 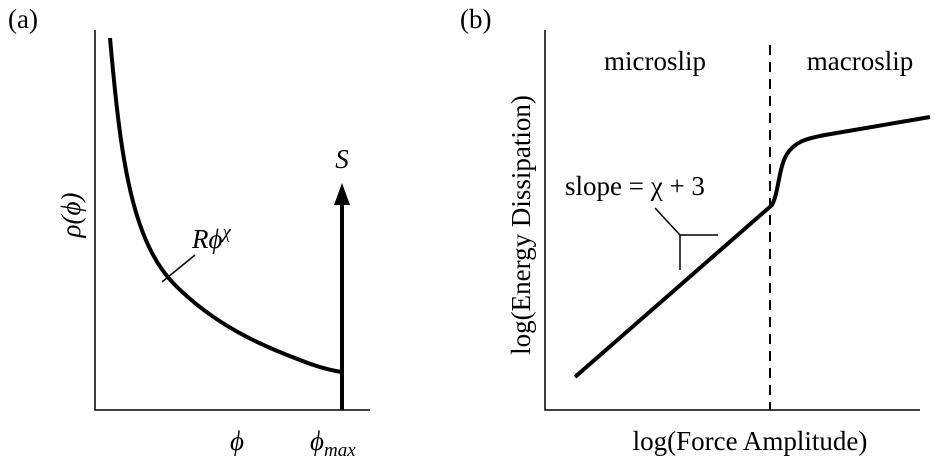 I want to click on arrow-label: S, so click(x=342, y=159).